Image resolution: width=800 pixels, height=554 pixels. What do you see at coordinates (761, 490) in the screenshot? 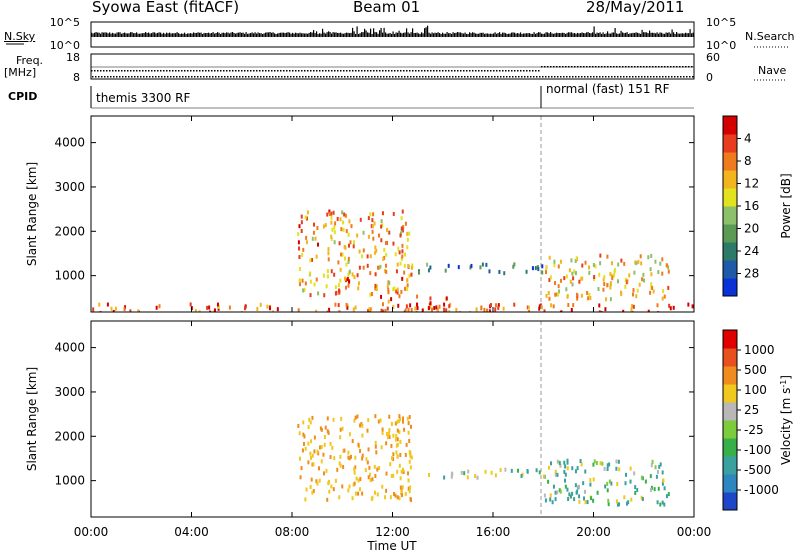
I see `colorbar-tick-label: -1000` at bounding box center [761, 490].